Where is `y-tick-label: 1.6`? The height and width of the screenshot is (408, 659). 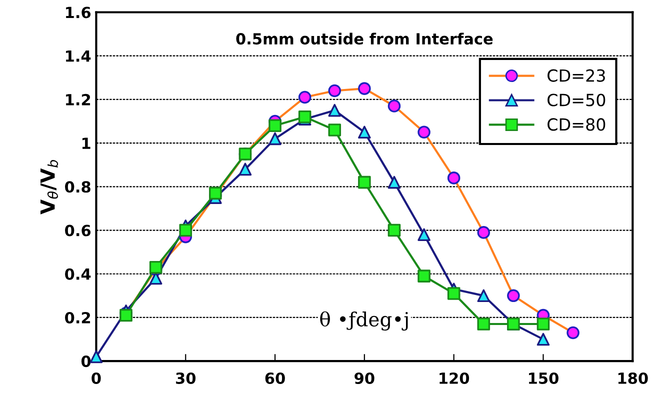
y-tick-label: 1.6 is located at coordinates (78, 12).